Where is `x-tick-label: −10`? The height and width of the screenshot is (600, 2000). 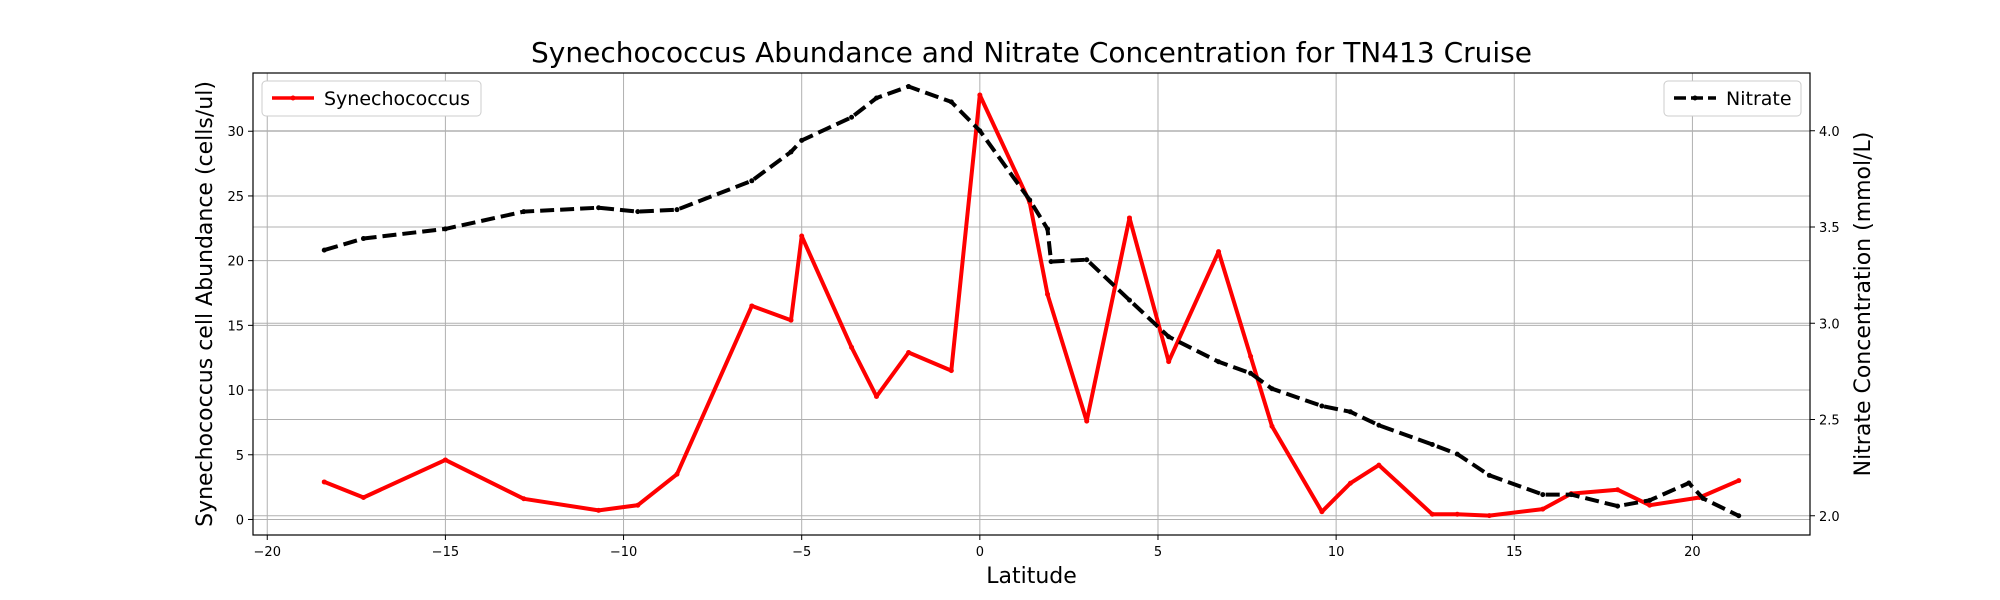
x-tick-label: −10 is located at coordinates (623, 552).